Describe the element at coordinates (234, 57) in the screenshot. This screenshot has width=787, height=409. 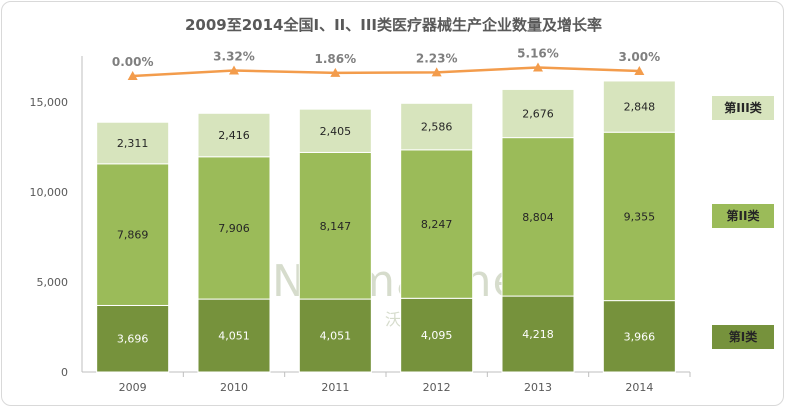
I see `growth-rate-label: 3.32%` at that location.